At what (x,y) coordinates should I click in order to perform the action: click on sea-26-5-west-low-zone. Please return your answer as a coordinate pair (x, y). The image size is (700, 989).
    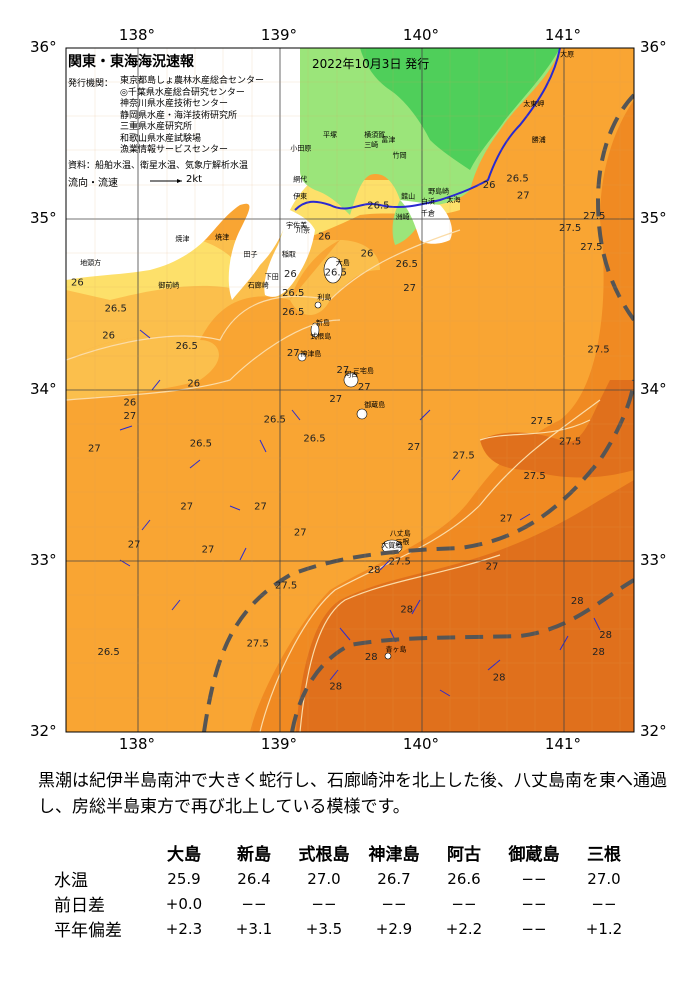
    Looking at the image, I should click on (142, 368).